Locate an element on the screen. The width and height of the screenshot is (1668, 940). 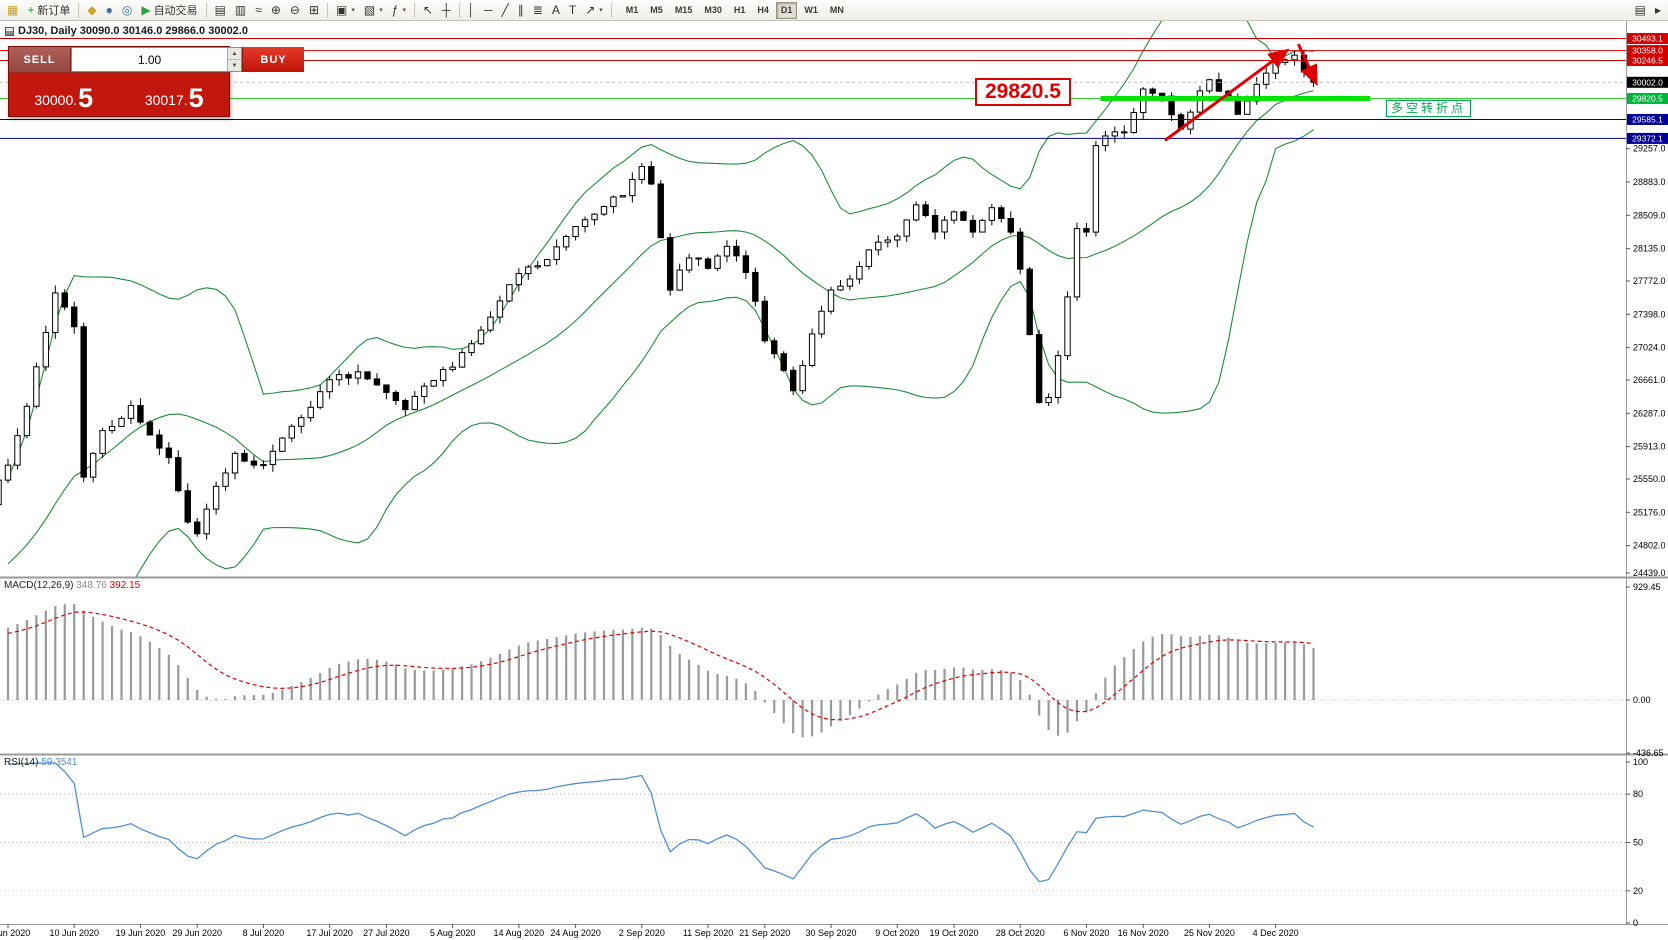
data-window-icon-glyph: ● is located at coordinates (109, 10).